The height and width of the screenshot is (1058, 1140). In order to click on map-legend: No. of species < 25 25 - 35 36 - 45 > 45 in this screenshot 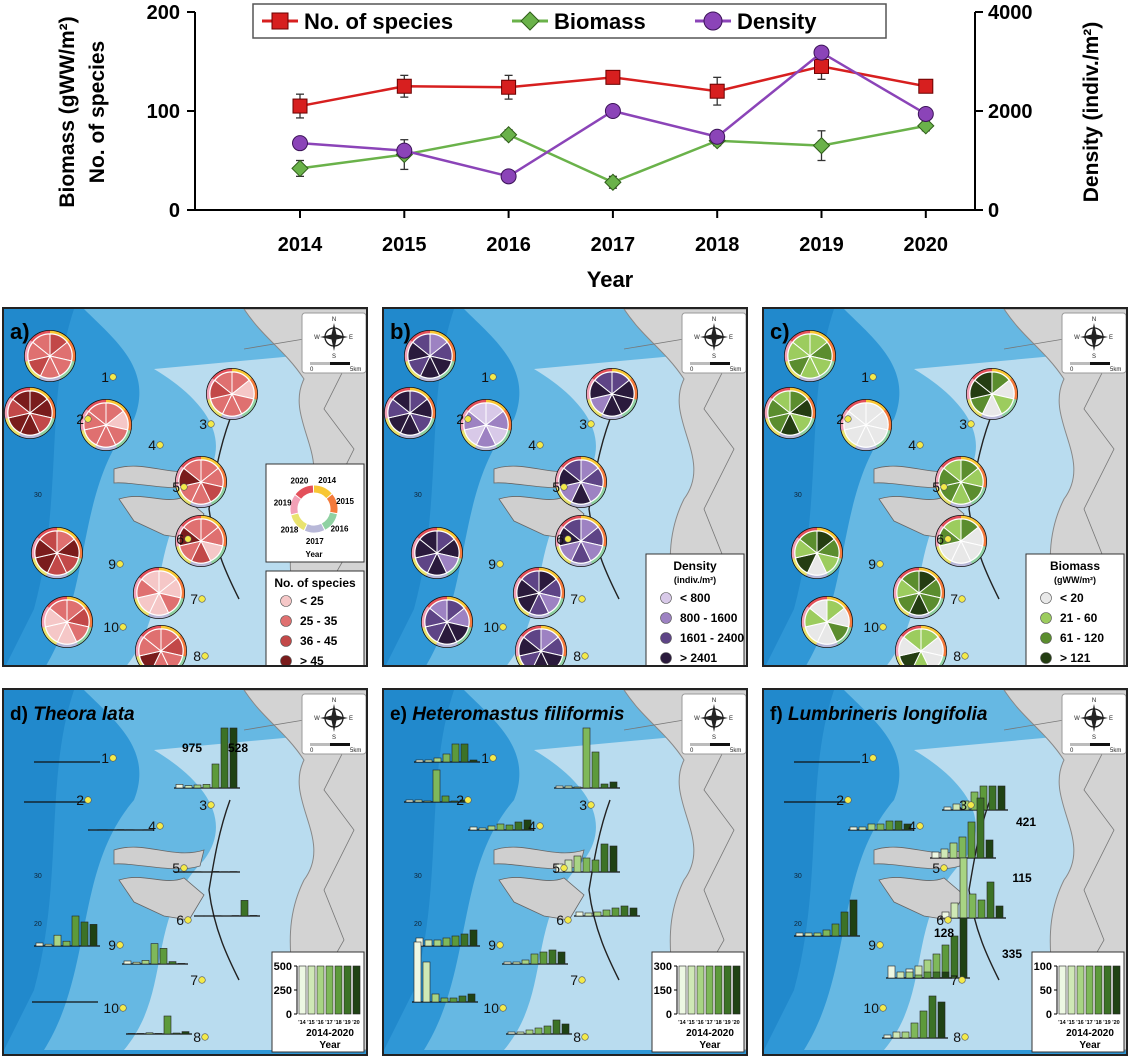, I will do `click(315, 617)`.